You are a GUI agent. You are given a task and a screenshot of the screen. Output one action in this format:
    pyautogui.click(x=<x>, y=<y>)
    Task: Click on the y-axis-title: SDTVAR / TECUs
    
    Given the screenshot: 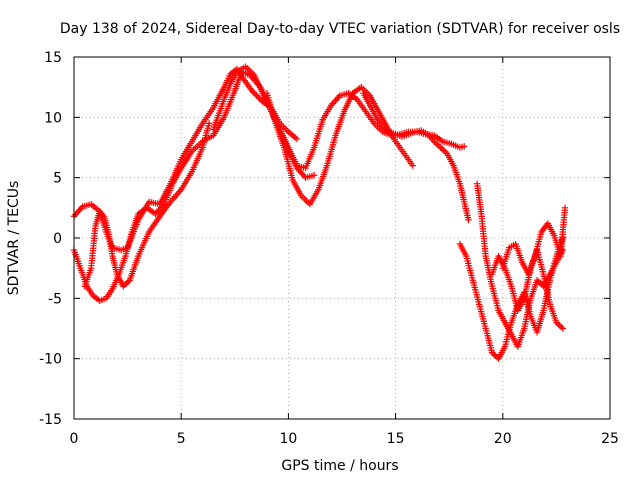 What is the action you would take?
    pyautogui.click(x=14, y=238)
    